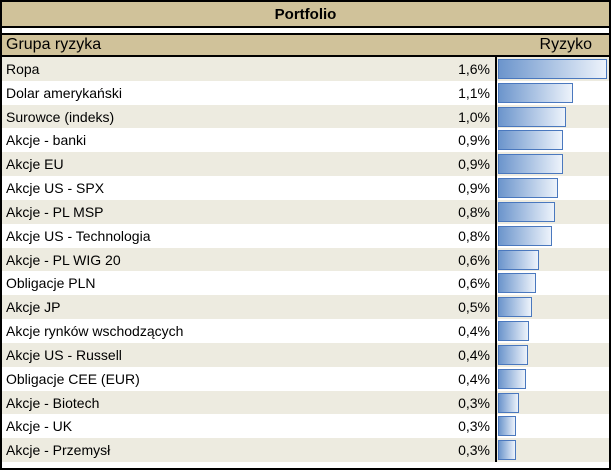 Image resolution: width=611 pixels, height=470 pixels. What do you see at coordinates (54, 44) in the screenshot?
I see `column-header-group: Grupa ryzyka` at bounding box center [54, 44].